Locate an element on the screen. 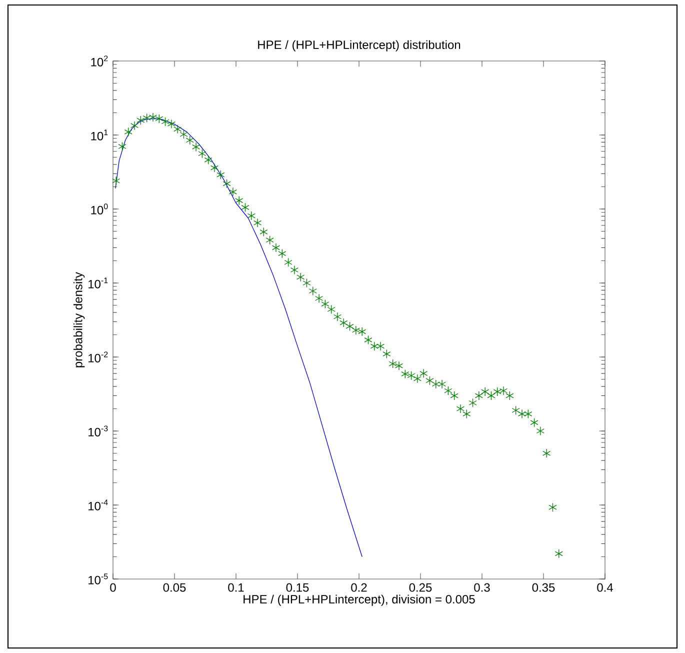  x-tick-label: 0.15 is located at coordinates (297, 587).